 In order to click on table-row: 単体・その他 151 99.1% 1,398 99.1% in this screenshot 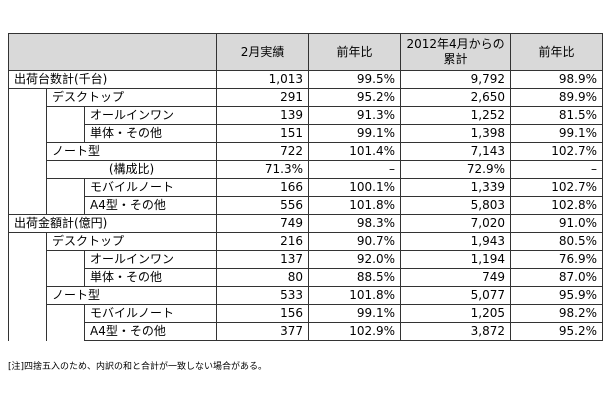, I will do `click(306, 133)`.